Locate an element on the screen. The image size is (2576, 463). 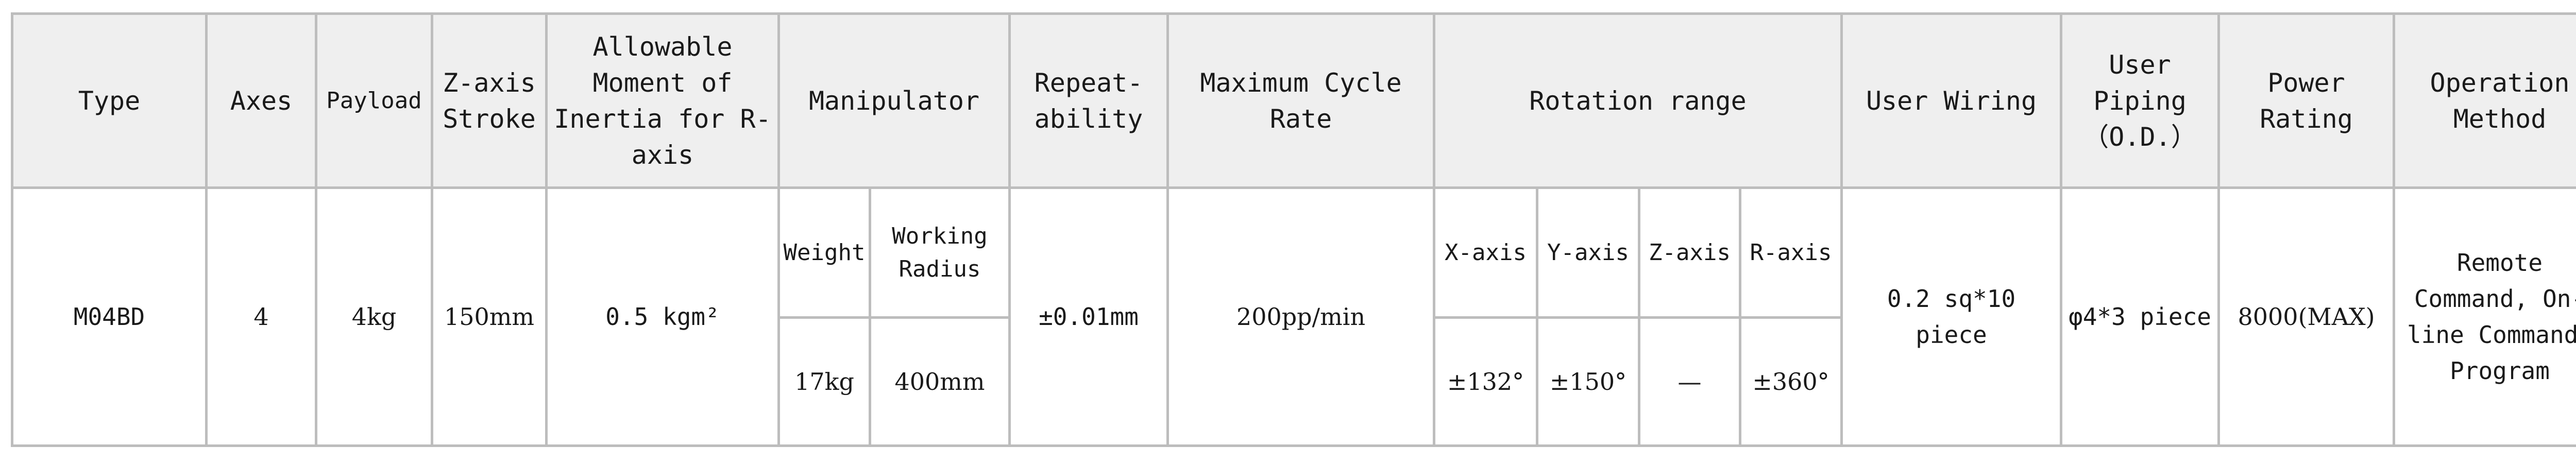
cell-z-axis-range: — is located at coordinates (1690, 382).